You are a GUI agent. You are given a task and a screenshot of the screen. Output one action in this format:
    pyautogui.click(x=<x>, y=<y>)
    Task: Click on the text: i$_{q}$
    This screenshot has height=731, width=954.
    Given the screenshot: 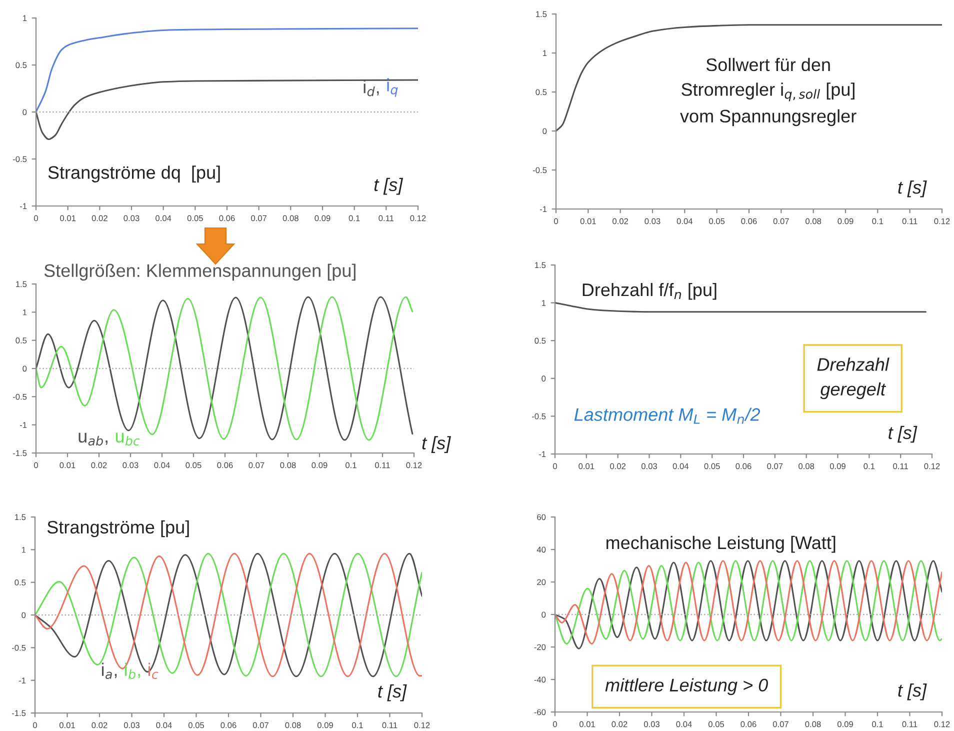 What is the action you would take?
    pyautogui.click(x=392, y=87)
    